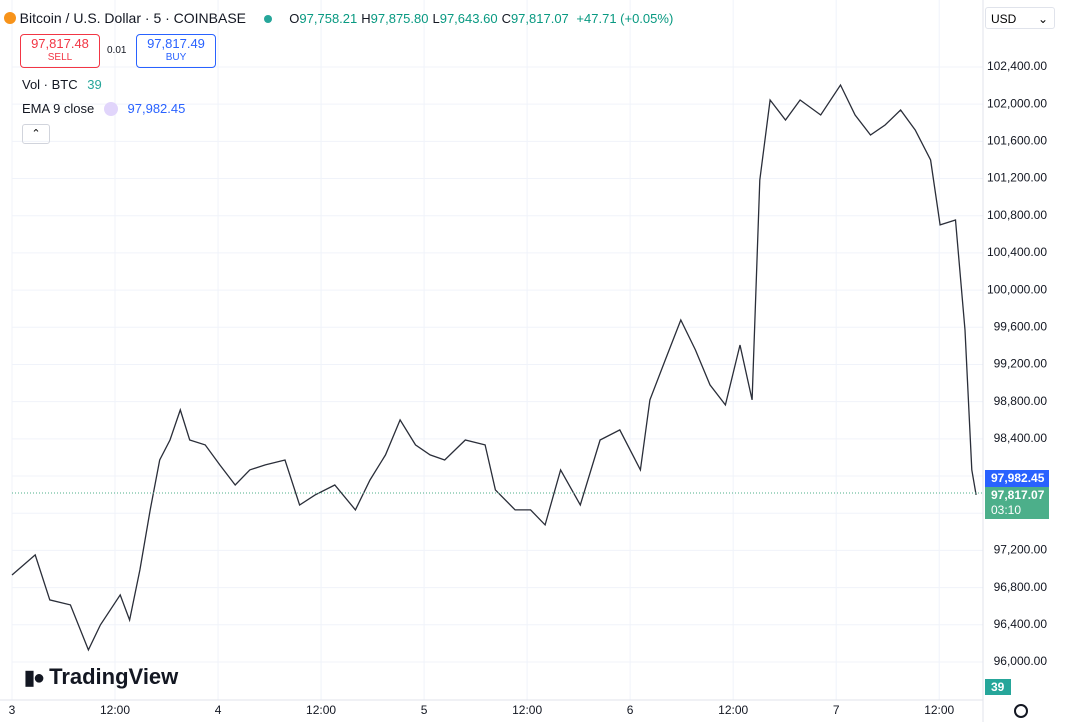 This screenshot has width=1071, height=722. I want to click on countdown: 03:10, so click(1006, 509).